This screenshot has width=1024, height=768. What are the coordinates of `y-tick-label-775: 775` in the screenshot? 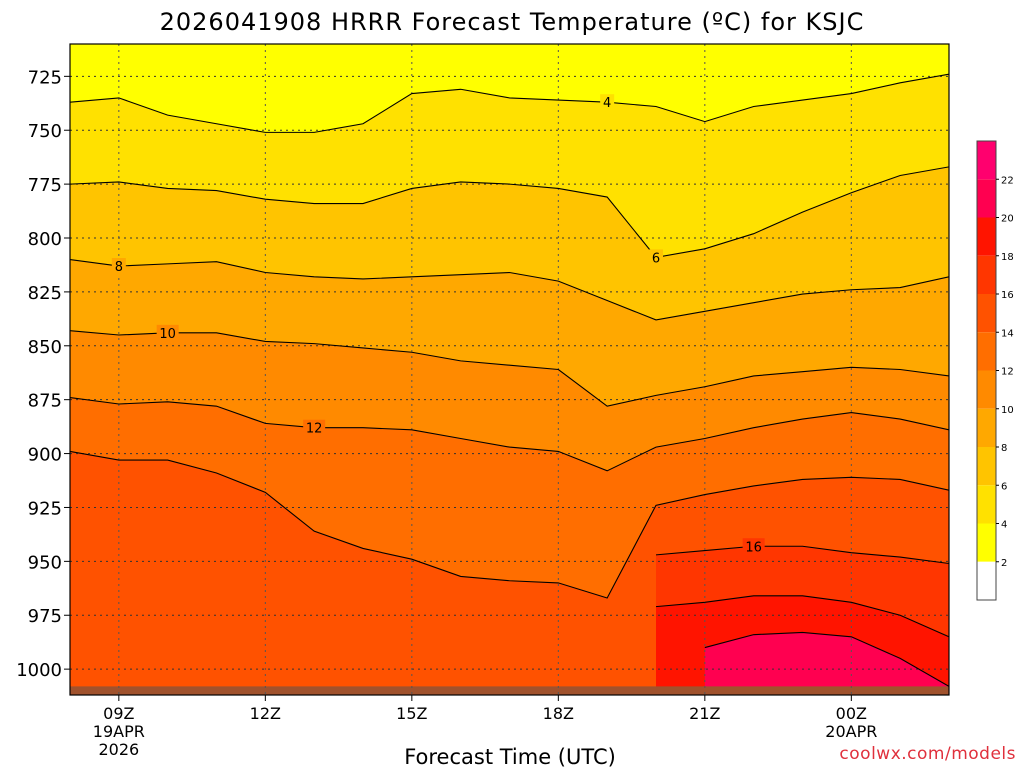 It's located at (45, 185).